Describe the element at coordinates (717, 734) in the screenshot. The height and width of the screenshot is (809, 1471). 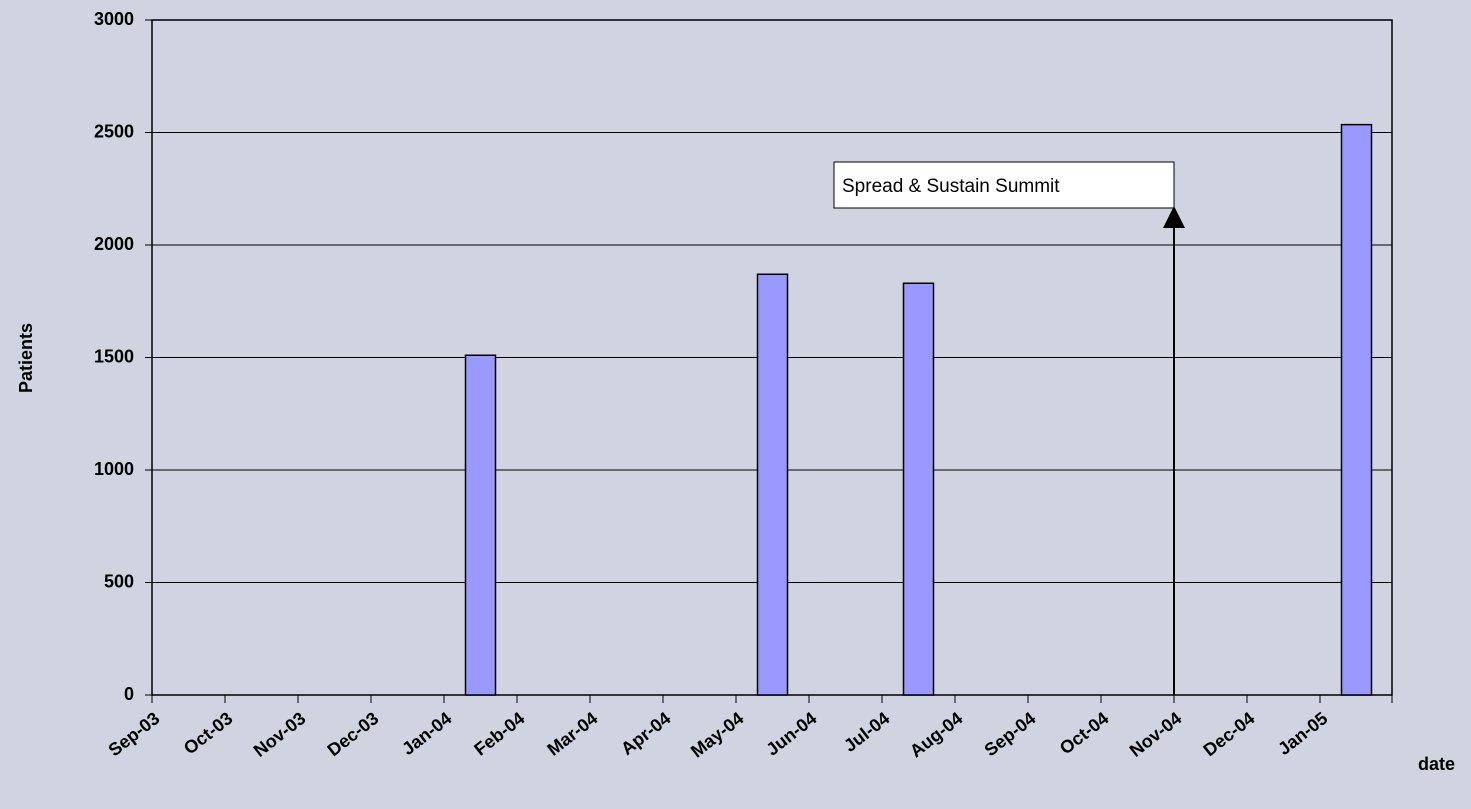
I see `x-tick-label: May-04` at that location.